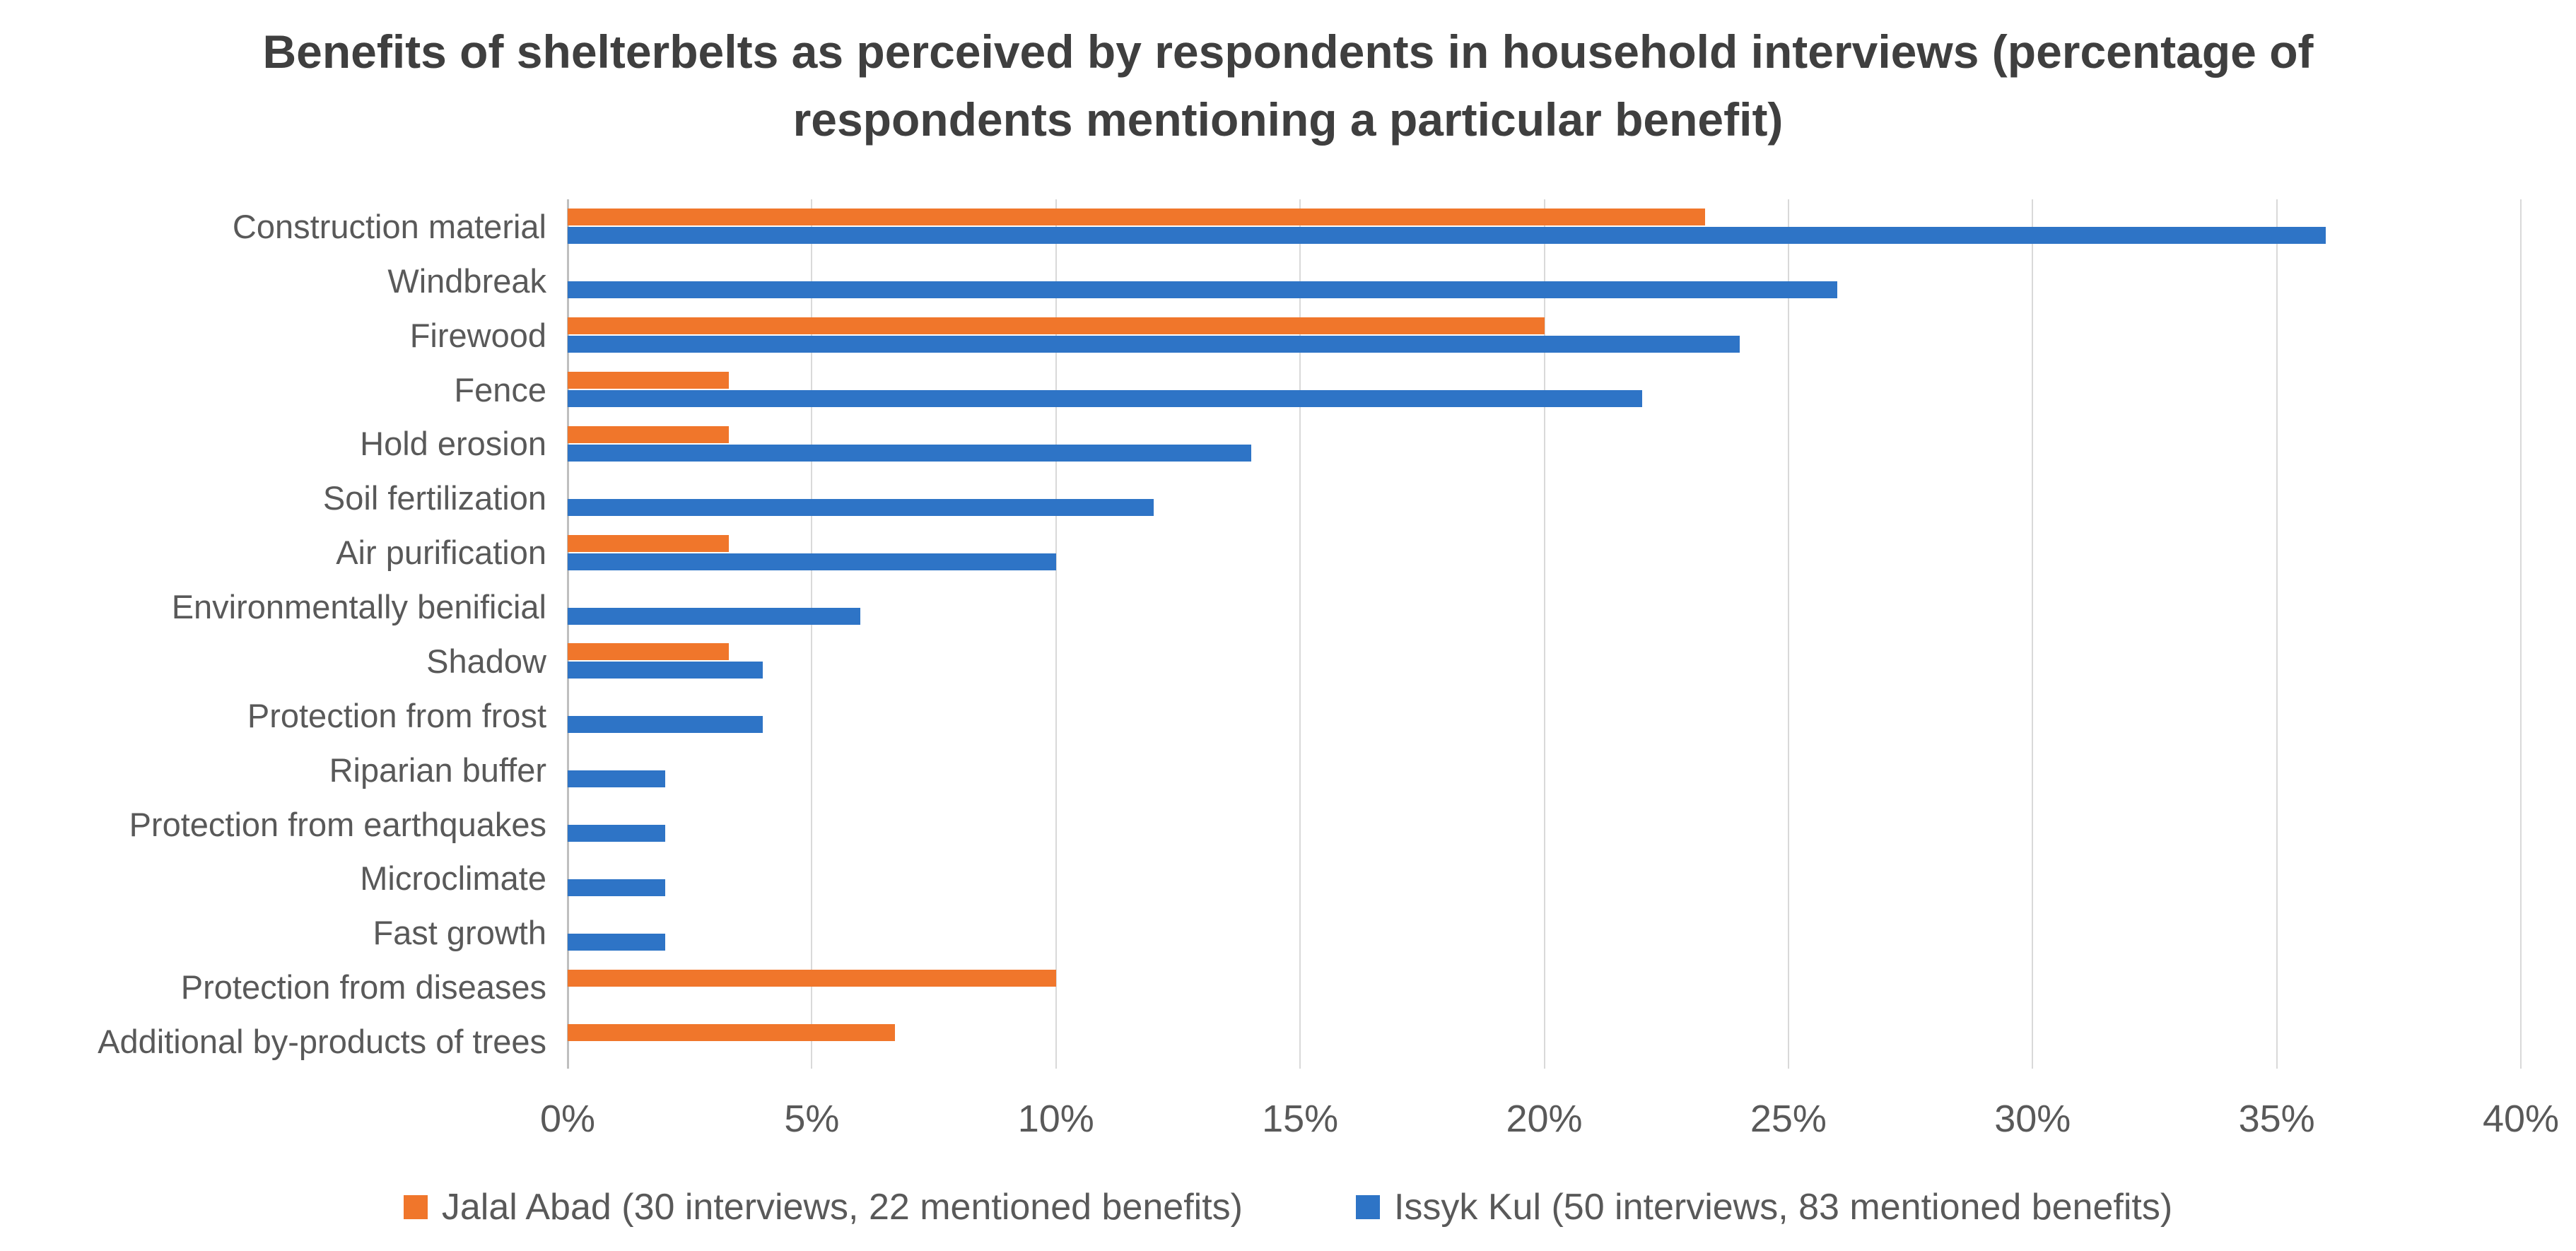 The image size is (2576, 1251). I want to click on x-tick-label: 35%, so click(2276, 1119).